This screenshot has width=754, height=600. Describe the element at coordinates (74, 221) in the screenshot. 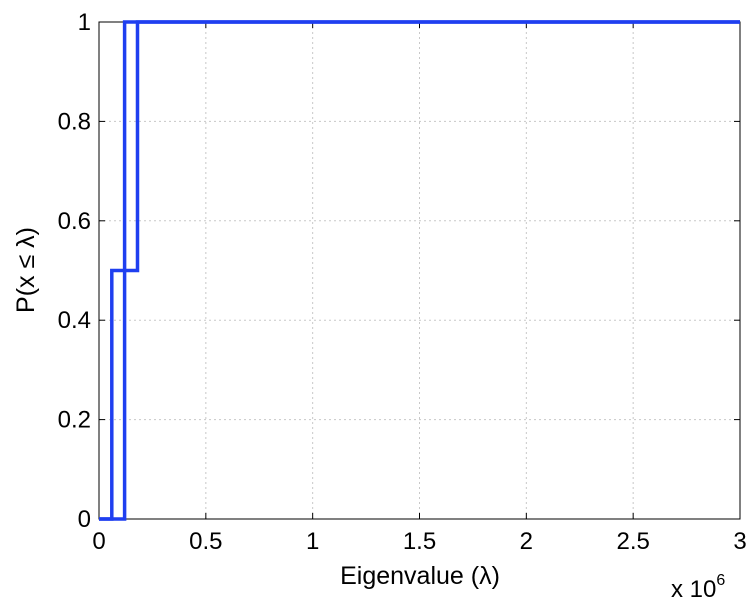

I see `y-tick-label: 0.6` at that location.